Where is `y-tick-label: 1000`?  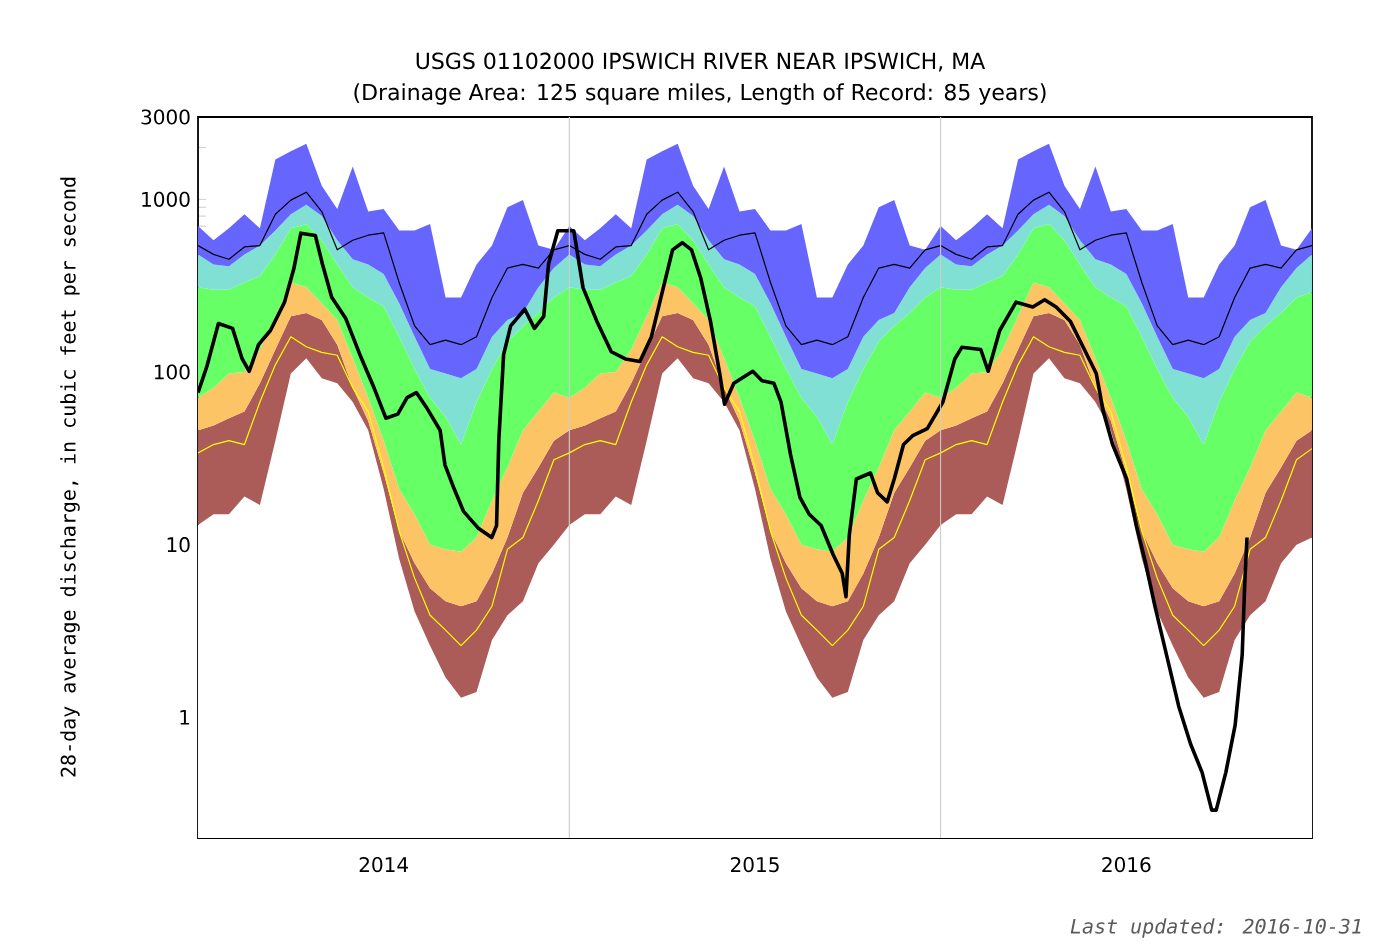
y-tick-label: 1000 is located at coordinates (166, 199).